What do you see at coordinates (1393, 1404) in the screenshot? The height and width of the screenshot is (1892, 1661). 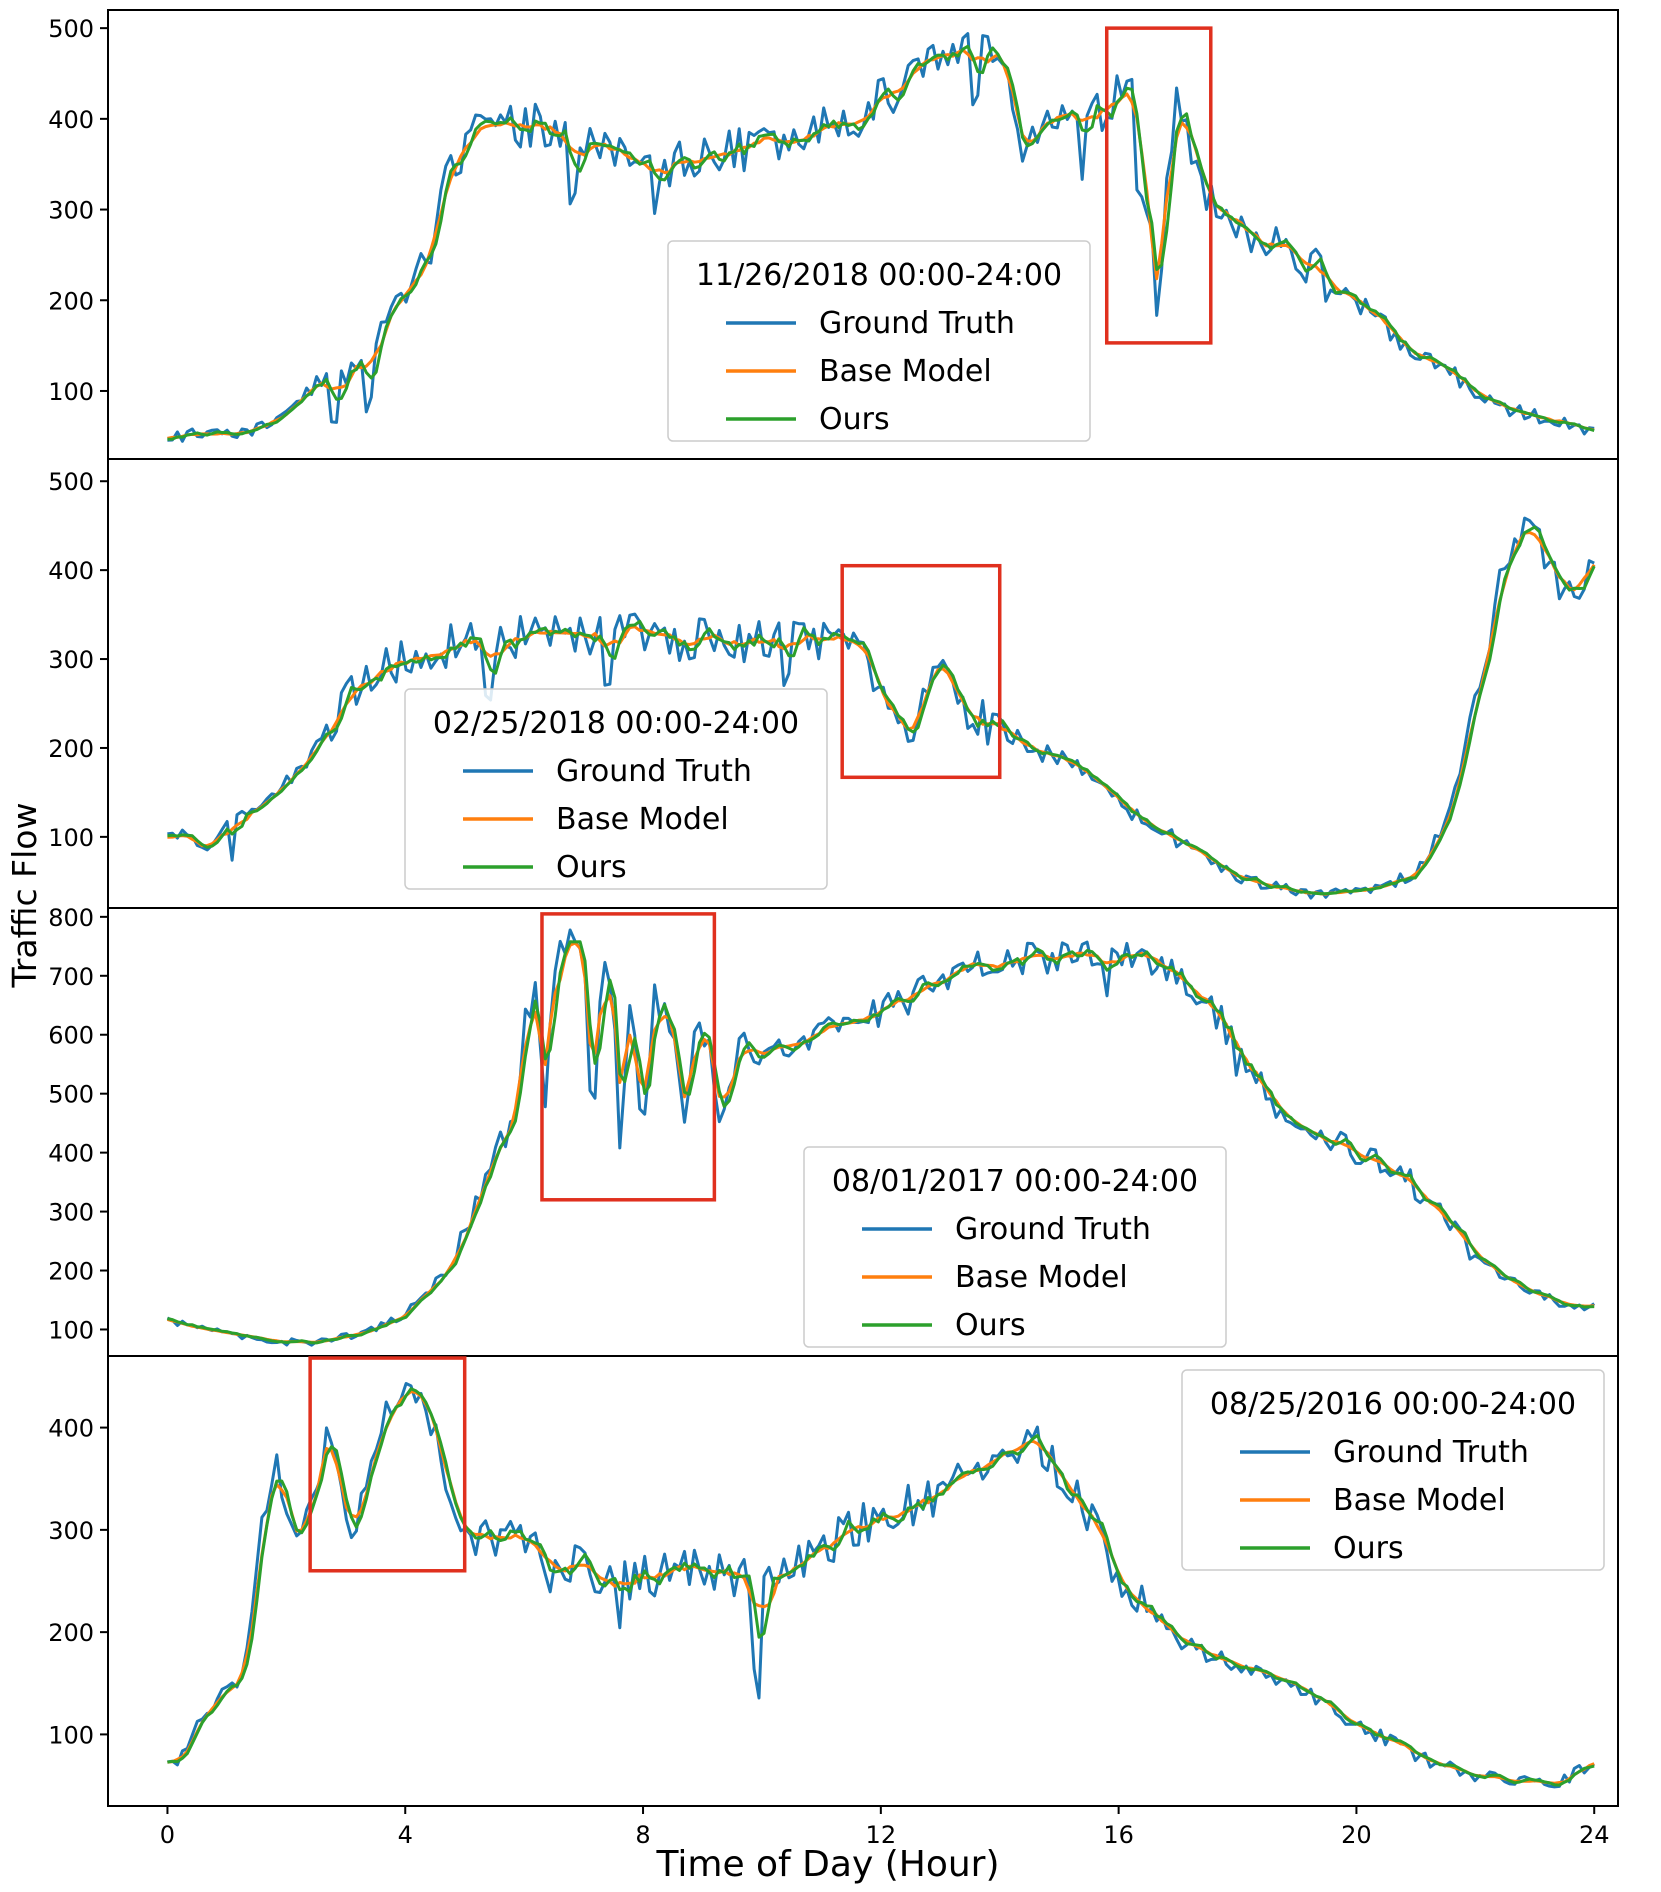 I see `legend-title: 08/25/2016 00:00-24:00` at bounding box center [1393, 1404].